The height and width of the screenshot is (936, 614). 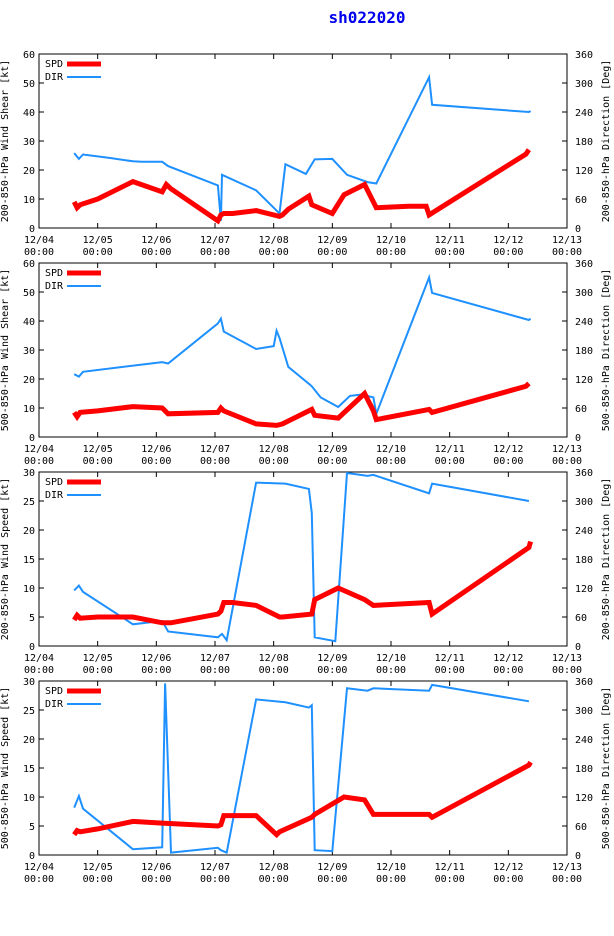 What do you see at coordinates (32, 229) in the screenshot?
I see `y-tick-label-left: 0` at bounding box center [32, 229].